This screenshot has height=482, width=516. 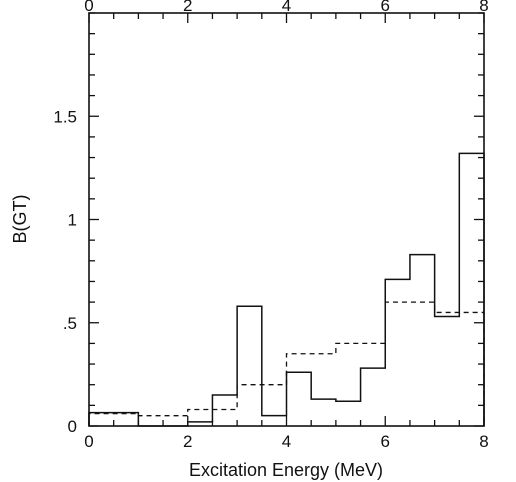 What do you see at coordinates (483, 7) in the screenshot?
I see `top-x-tick-label: 8` at bounding box center [483, 7].